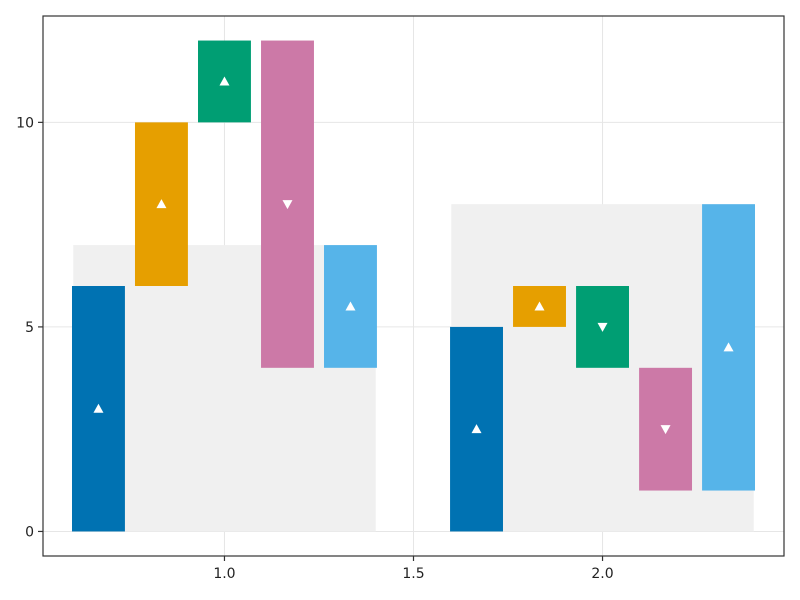  What do you see at coordinates (413, 574) in the screenshot?
I see `x-tick-label: 1.5` at bounding box center [413, 574].